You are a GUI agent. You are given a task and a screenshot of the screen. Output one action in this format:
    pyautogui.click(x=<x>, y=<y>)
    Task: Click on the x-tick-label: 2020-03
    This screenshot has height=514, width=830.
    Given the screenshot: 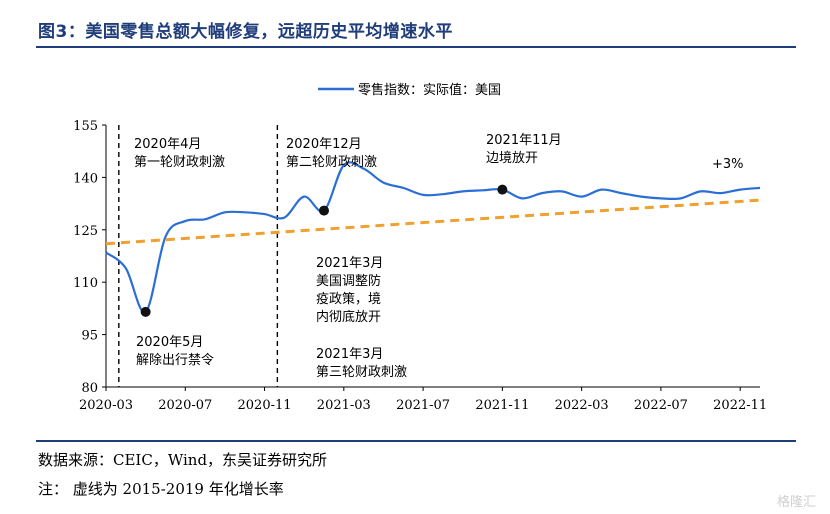 What is the action you would take?
    pyautogui.click(x=106, y=405)
    